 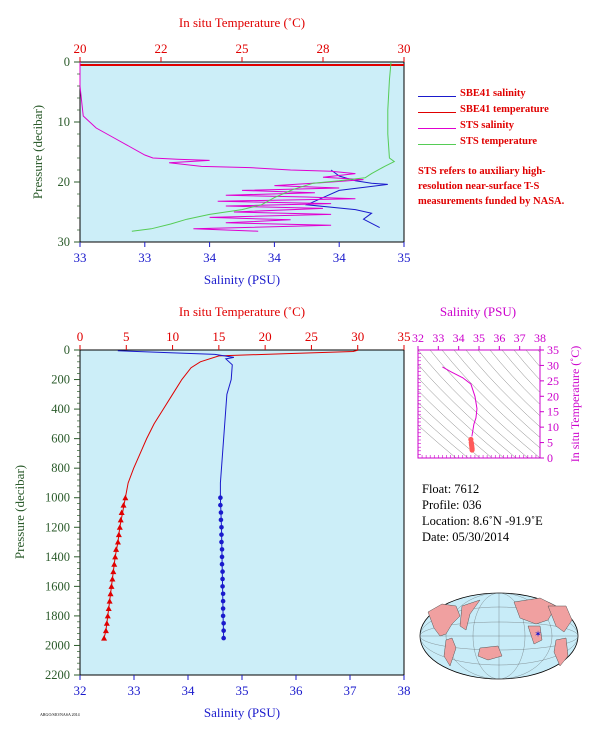 I want to click on date: Date: 05/30/2014, so click(x=466, y=537).